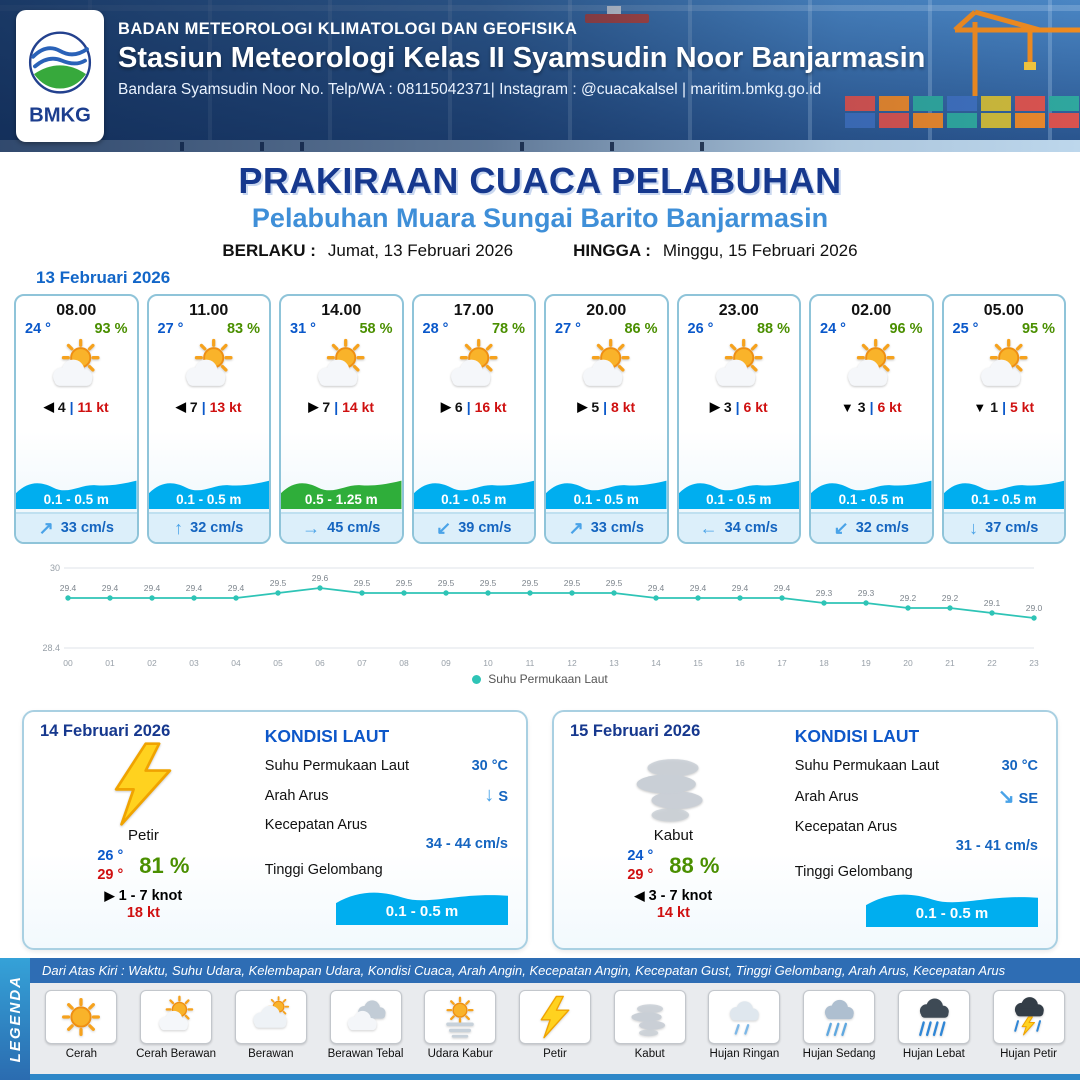 The width and height of the screenshot is (1080, 1080). What do you see at coordinates (303, 329) in the screenshot?
I see `air-temp: 31 °` at bounding box center [303, 329].